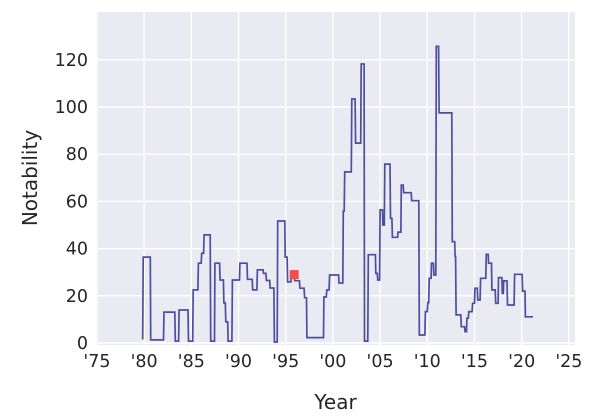 Image resolution: width=600 pixels, height=420 pixels. Describe the element at coordinates (71, 61) in the screenshot. I see `y-tick-label: 120` at that location.